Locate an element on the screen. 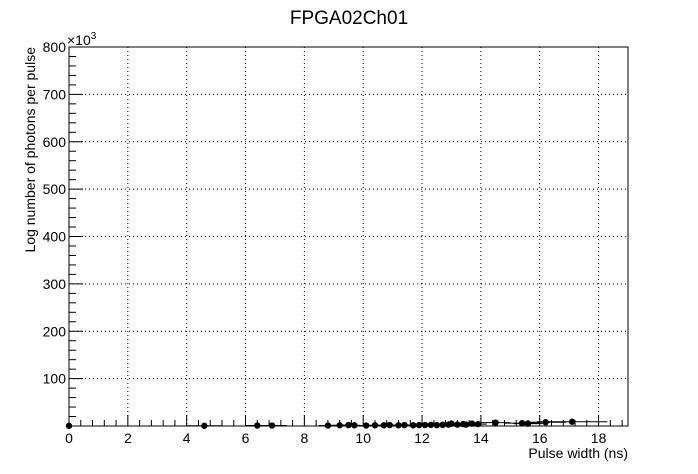 This screenshot has height=474, width=698. x-tick-label: 0 is located at coordinates (69, 438).